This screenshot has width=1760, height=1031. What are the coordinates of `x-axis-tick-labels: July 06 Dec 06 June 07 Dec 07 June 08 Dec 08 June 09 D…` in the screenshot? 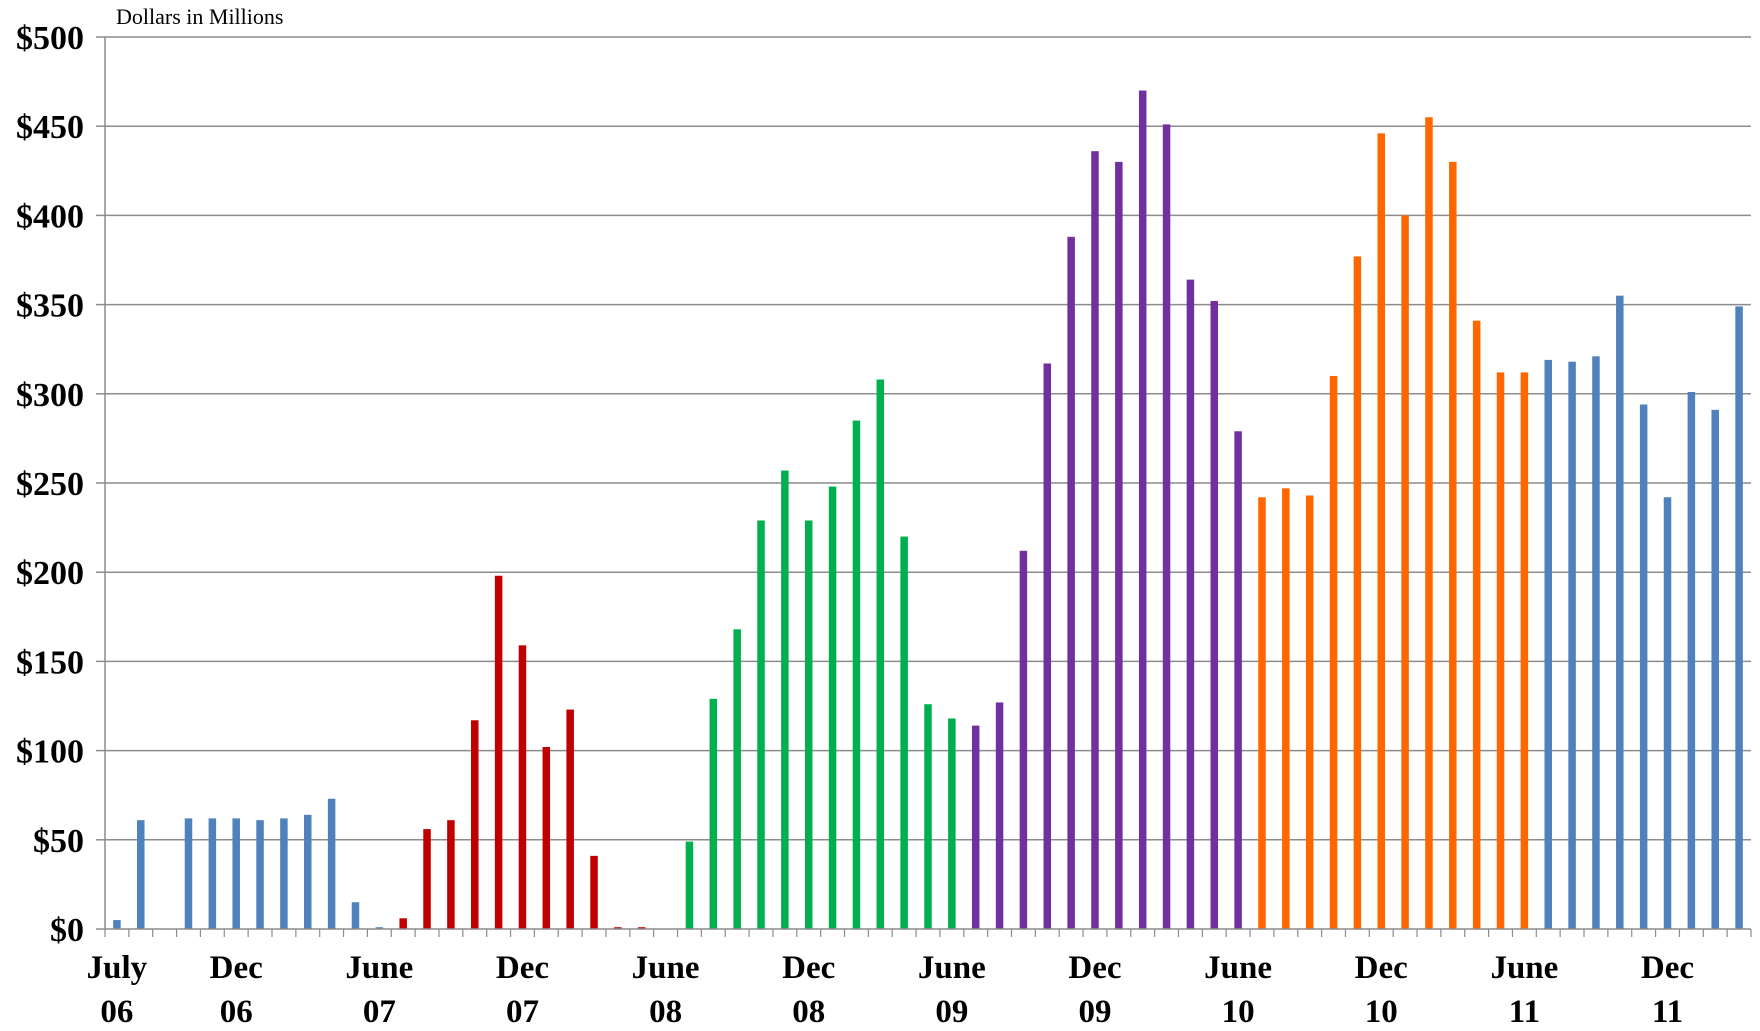 It's located at (890, 990).